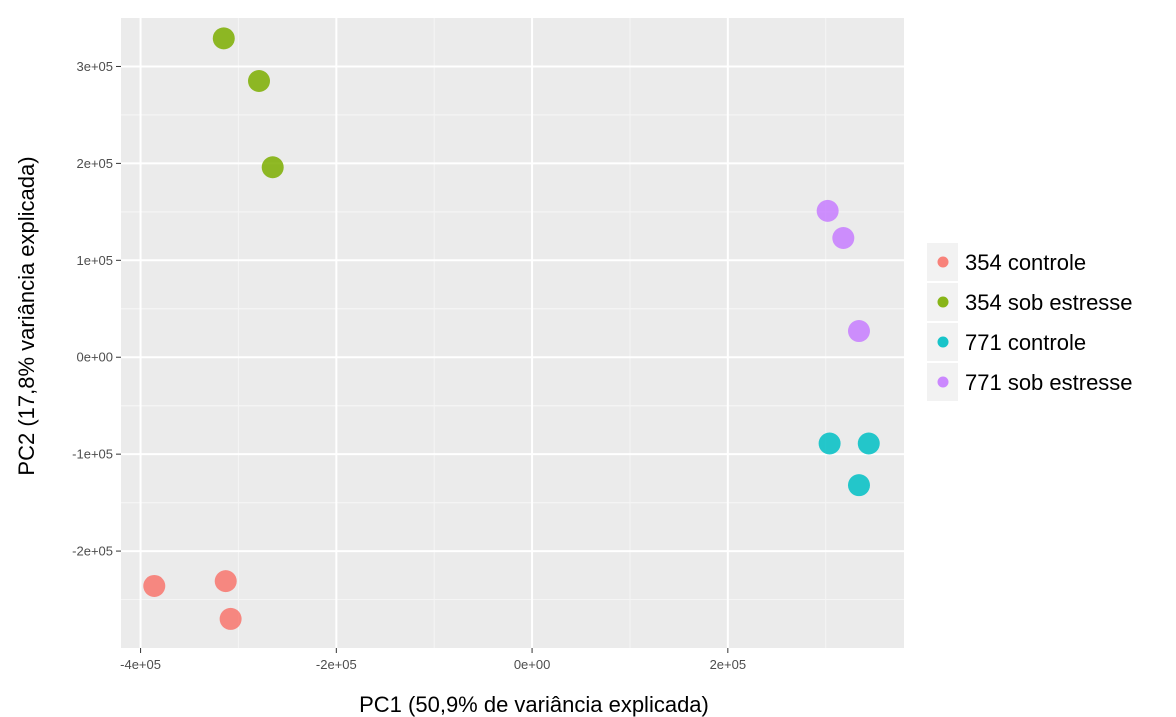 This screenshot has height=717, width=1176. What do you see at coordinates (534, 704) in the screenshot?
I see `x-axis-title: PC1 (50,9% de variância explicada)` at bounding box center [534, 704].